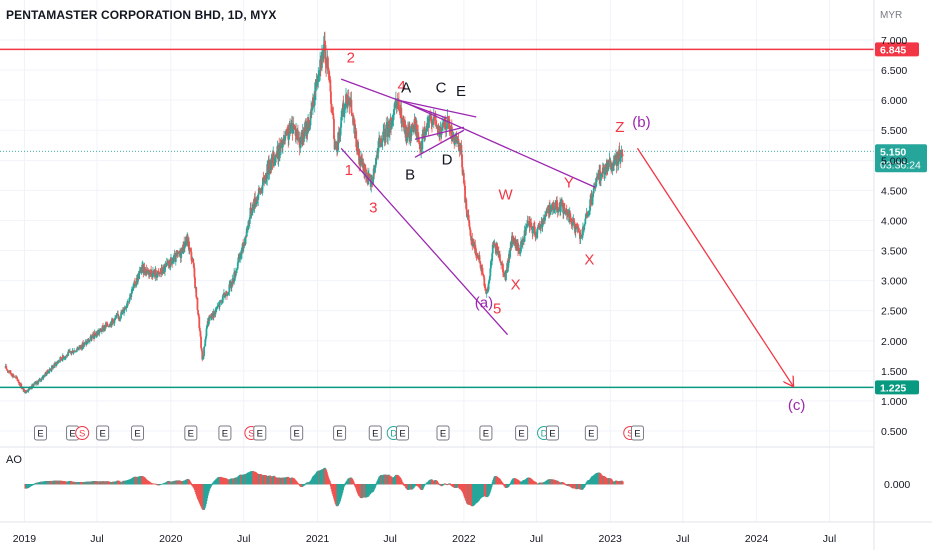 This screenshot has width=932, height=550. Describe the element at coordinates (375, 434) in the screenshot. I see `event-marker-label: E` at that location.